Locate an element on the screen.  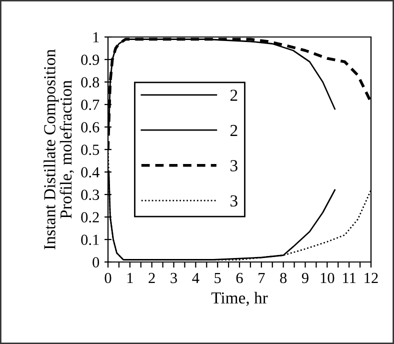
y-tick-label: 0 is located at coordinates (96, 262).